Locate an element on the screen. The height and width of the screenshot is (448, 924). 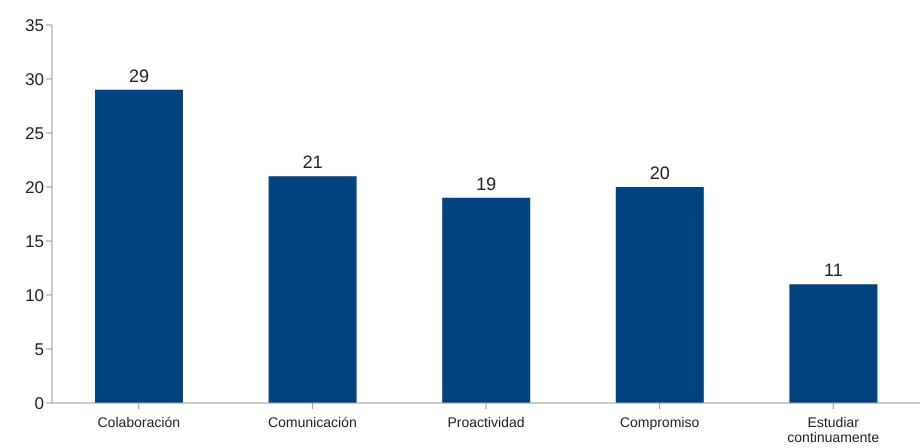
x-tick-label: Compromiso is located at coordinates (660, 422).